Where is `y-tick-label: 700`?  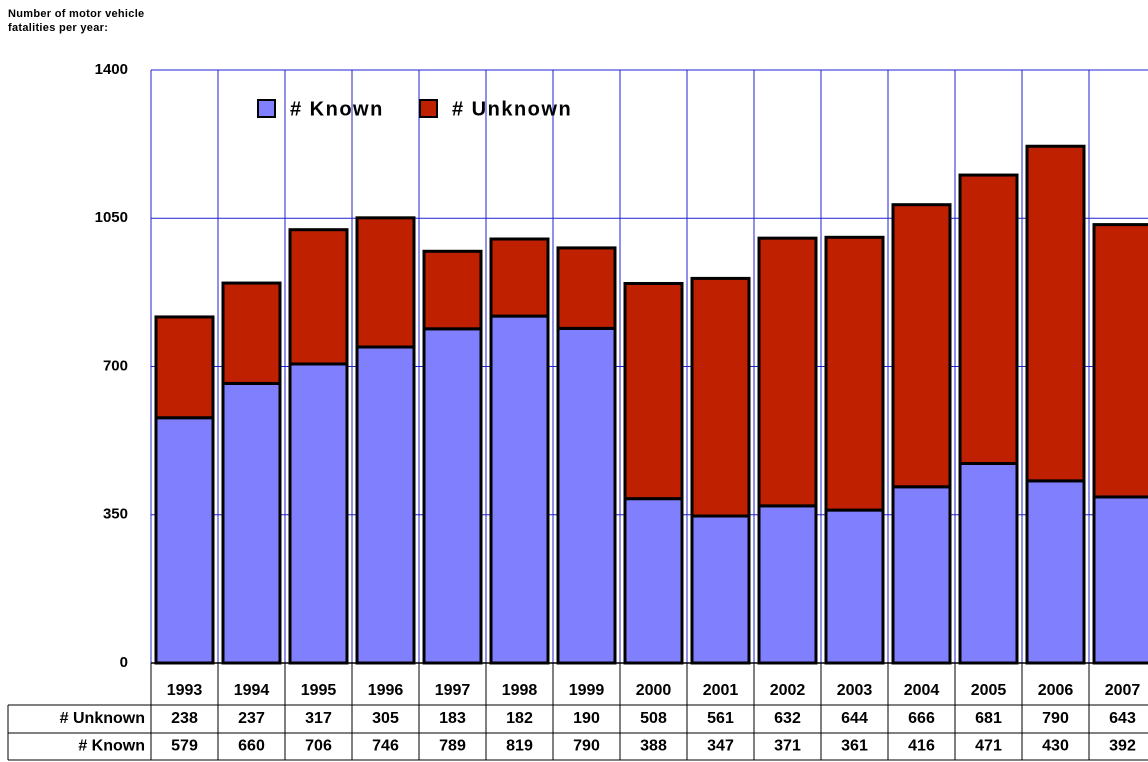
y-tick-label: 700 is located at coordinates (115, 365).